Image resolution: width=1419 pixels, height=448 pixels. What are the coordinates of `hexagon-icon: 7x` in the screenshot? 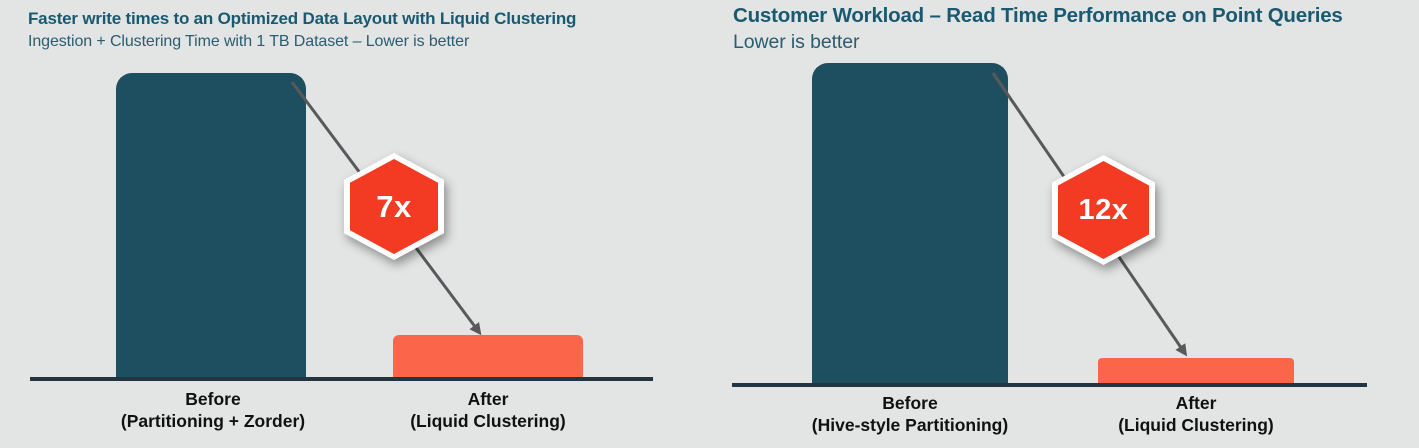 It's located at (394, 206).